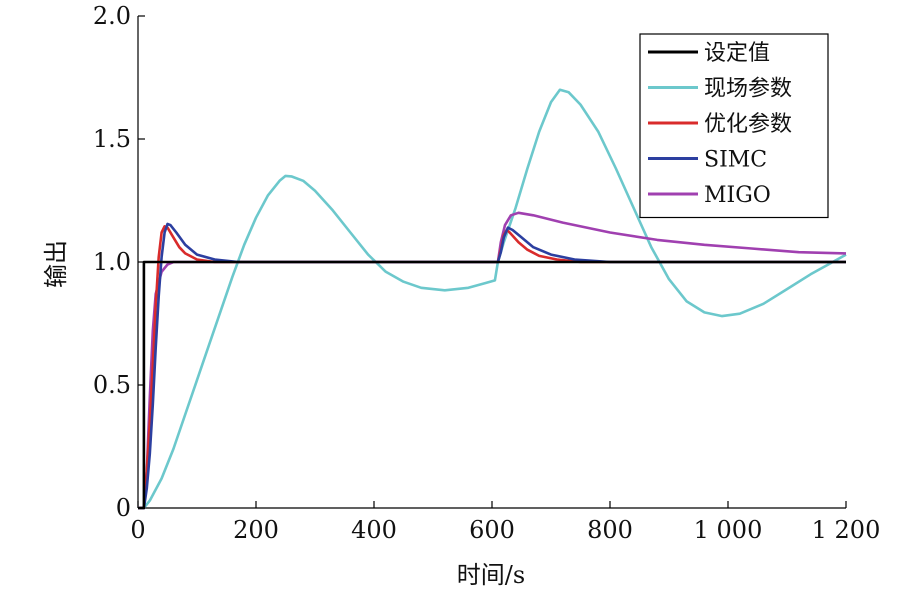 The image size is (922, 596). Describe the element at coordinates (610, 530) in the screenshot. I see `x-tick-label: 800` at that location.